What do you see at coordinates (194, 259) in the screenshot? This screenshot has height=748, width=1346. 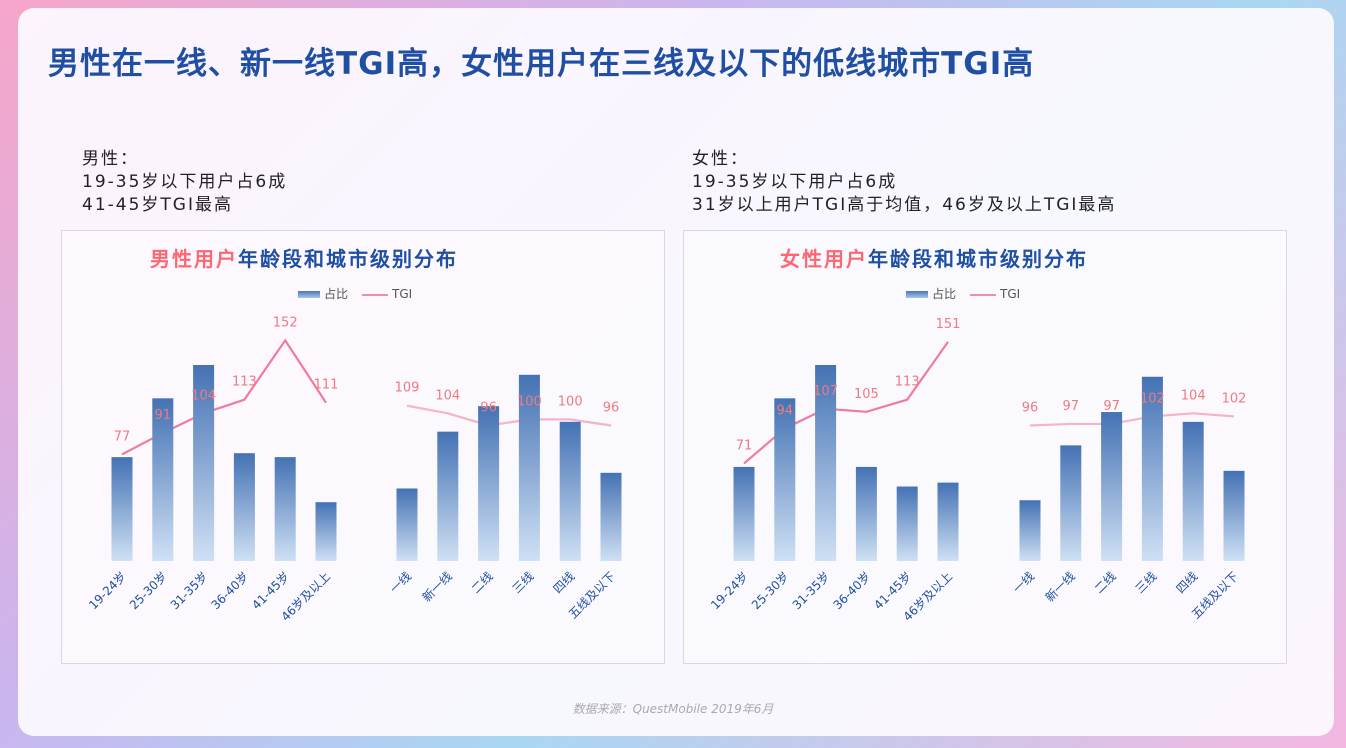 I see `male-chart-title-highlight: 男性用户` at bounding box center [194, 259].